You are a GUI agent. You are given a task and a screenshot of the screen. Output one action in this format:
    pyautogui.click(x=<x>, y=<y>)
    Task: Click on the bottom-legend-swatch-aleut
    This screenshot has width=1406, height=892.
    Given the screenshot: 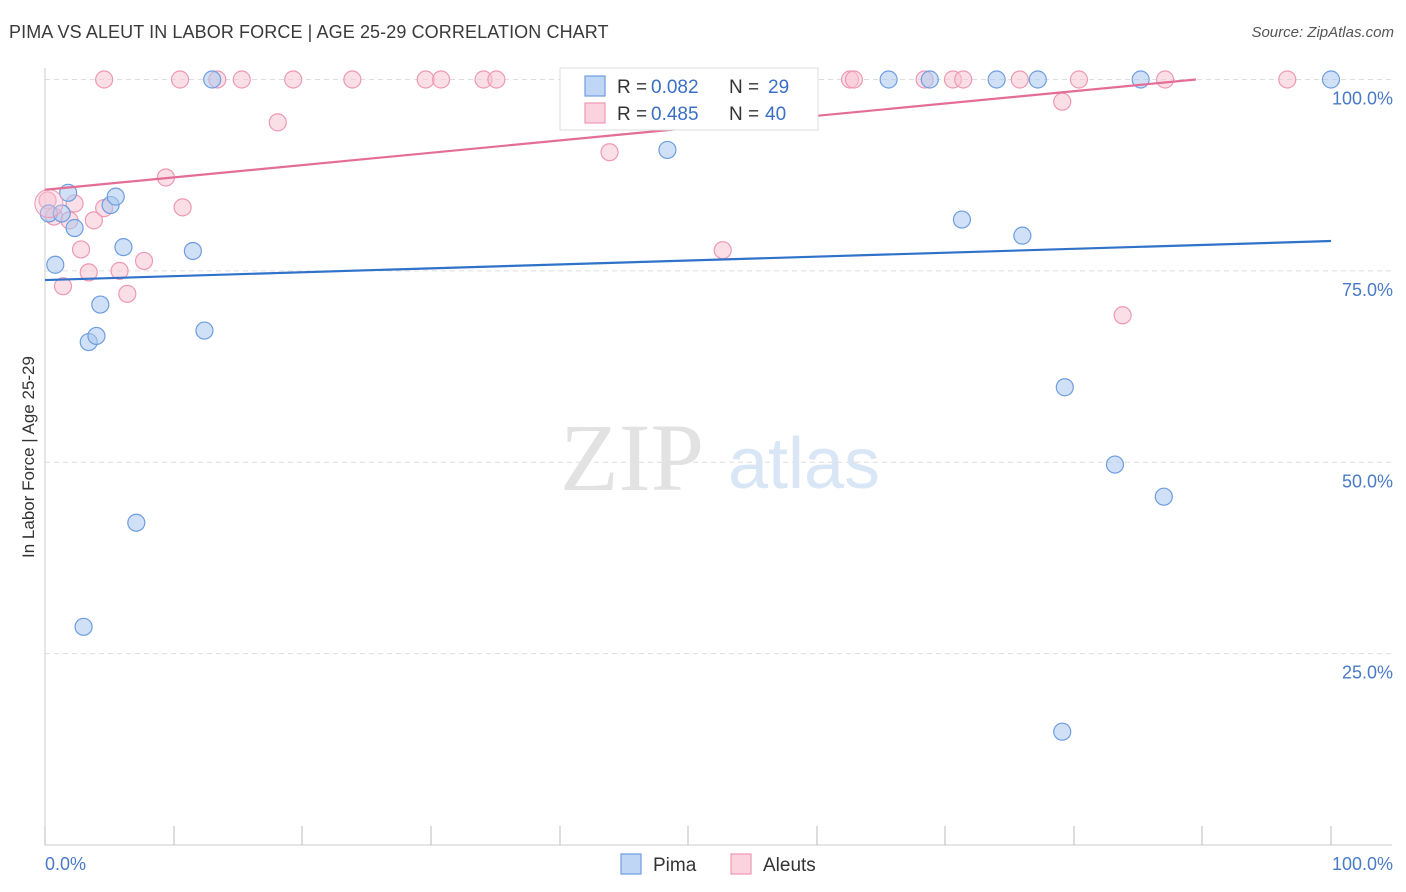 What is the action you would take?
    pyautogui.click(x=741, y=864)
    